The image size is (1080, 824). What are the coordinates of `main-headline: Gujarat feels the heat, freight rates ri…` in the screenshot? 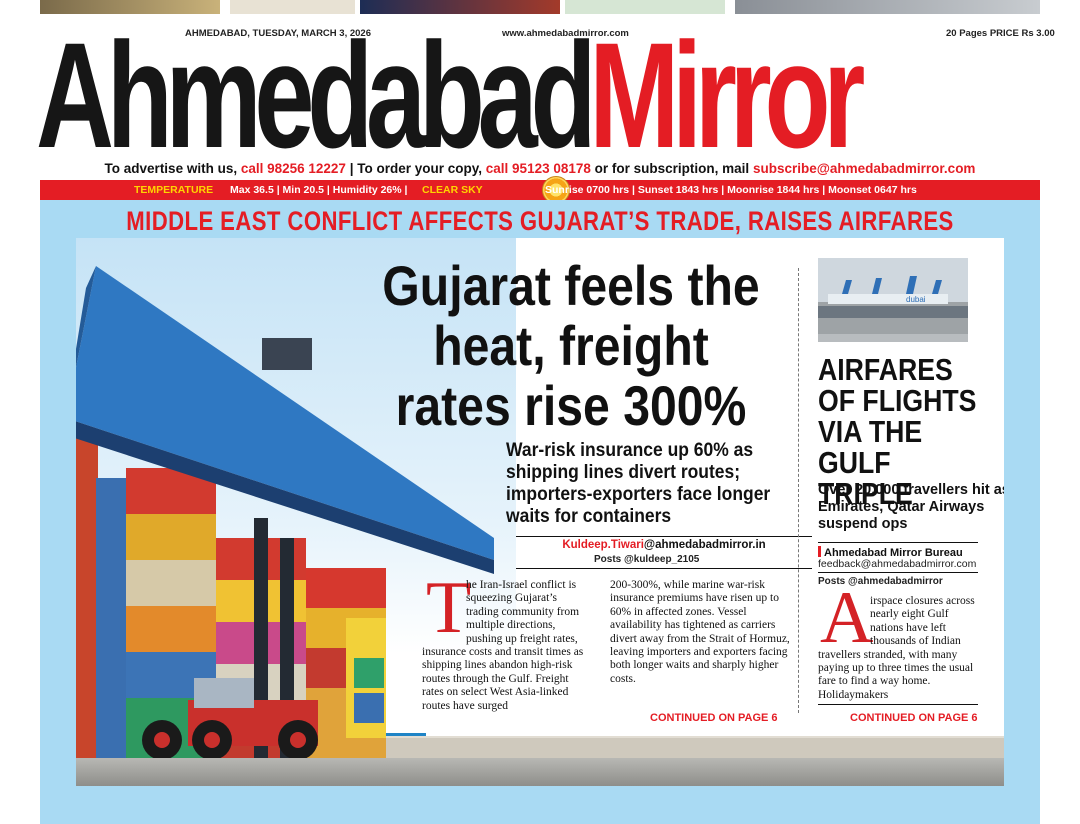 It's located at (571, 345).